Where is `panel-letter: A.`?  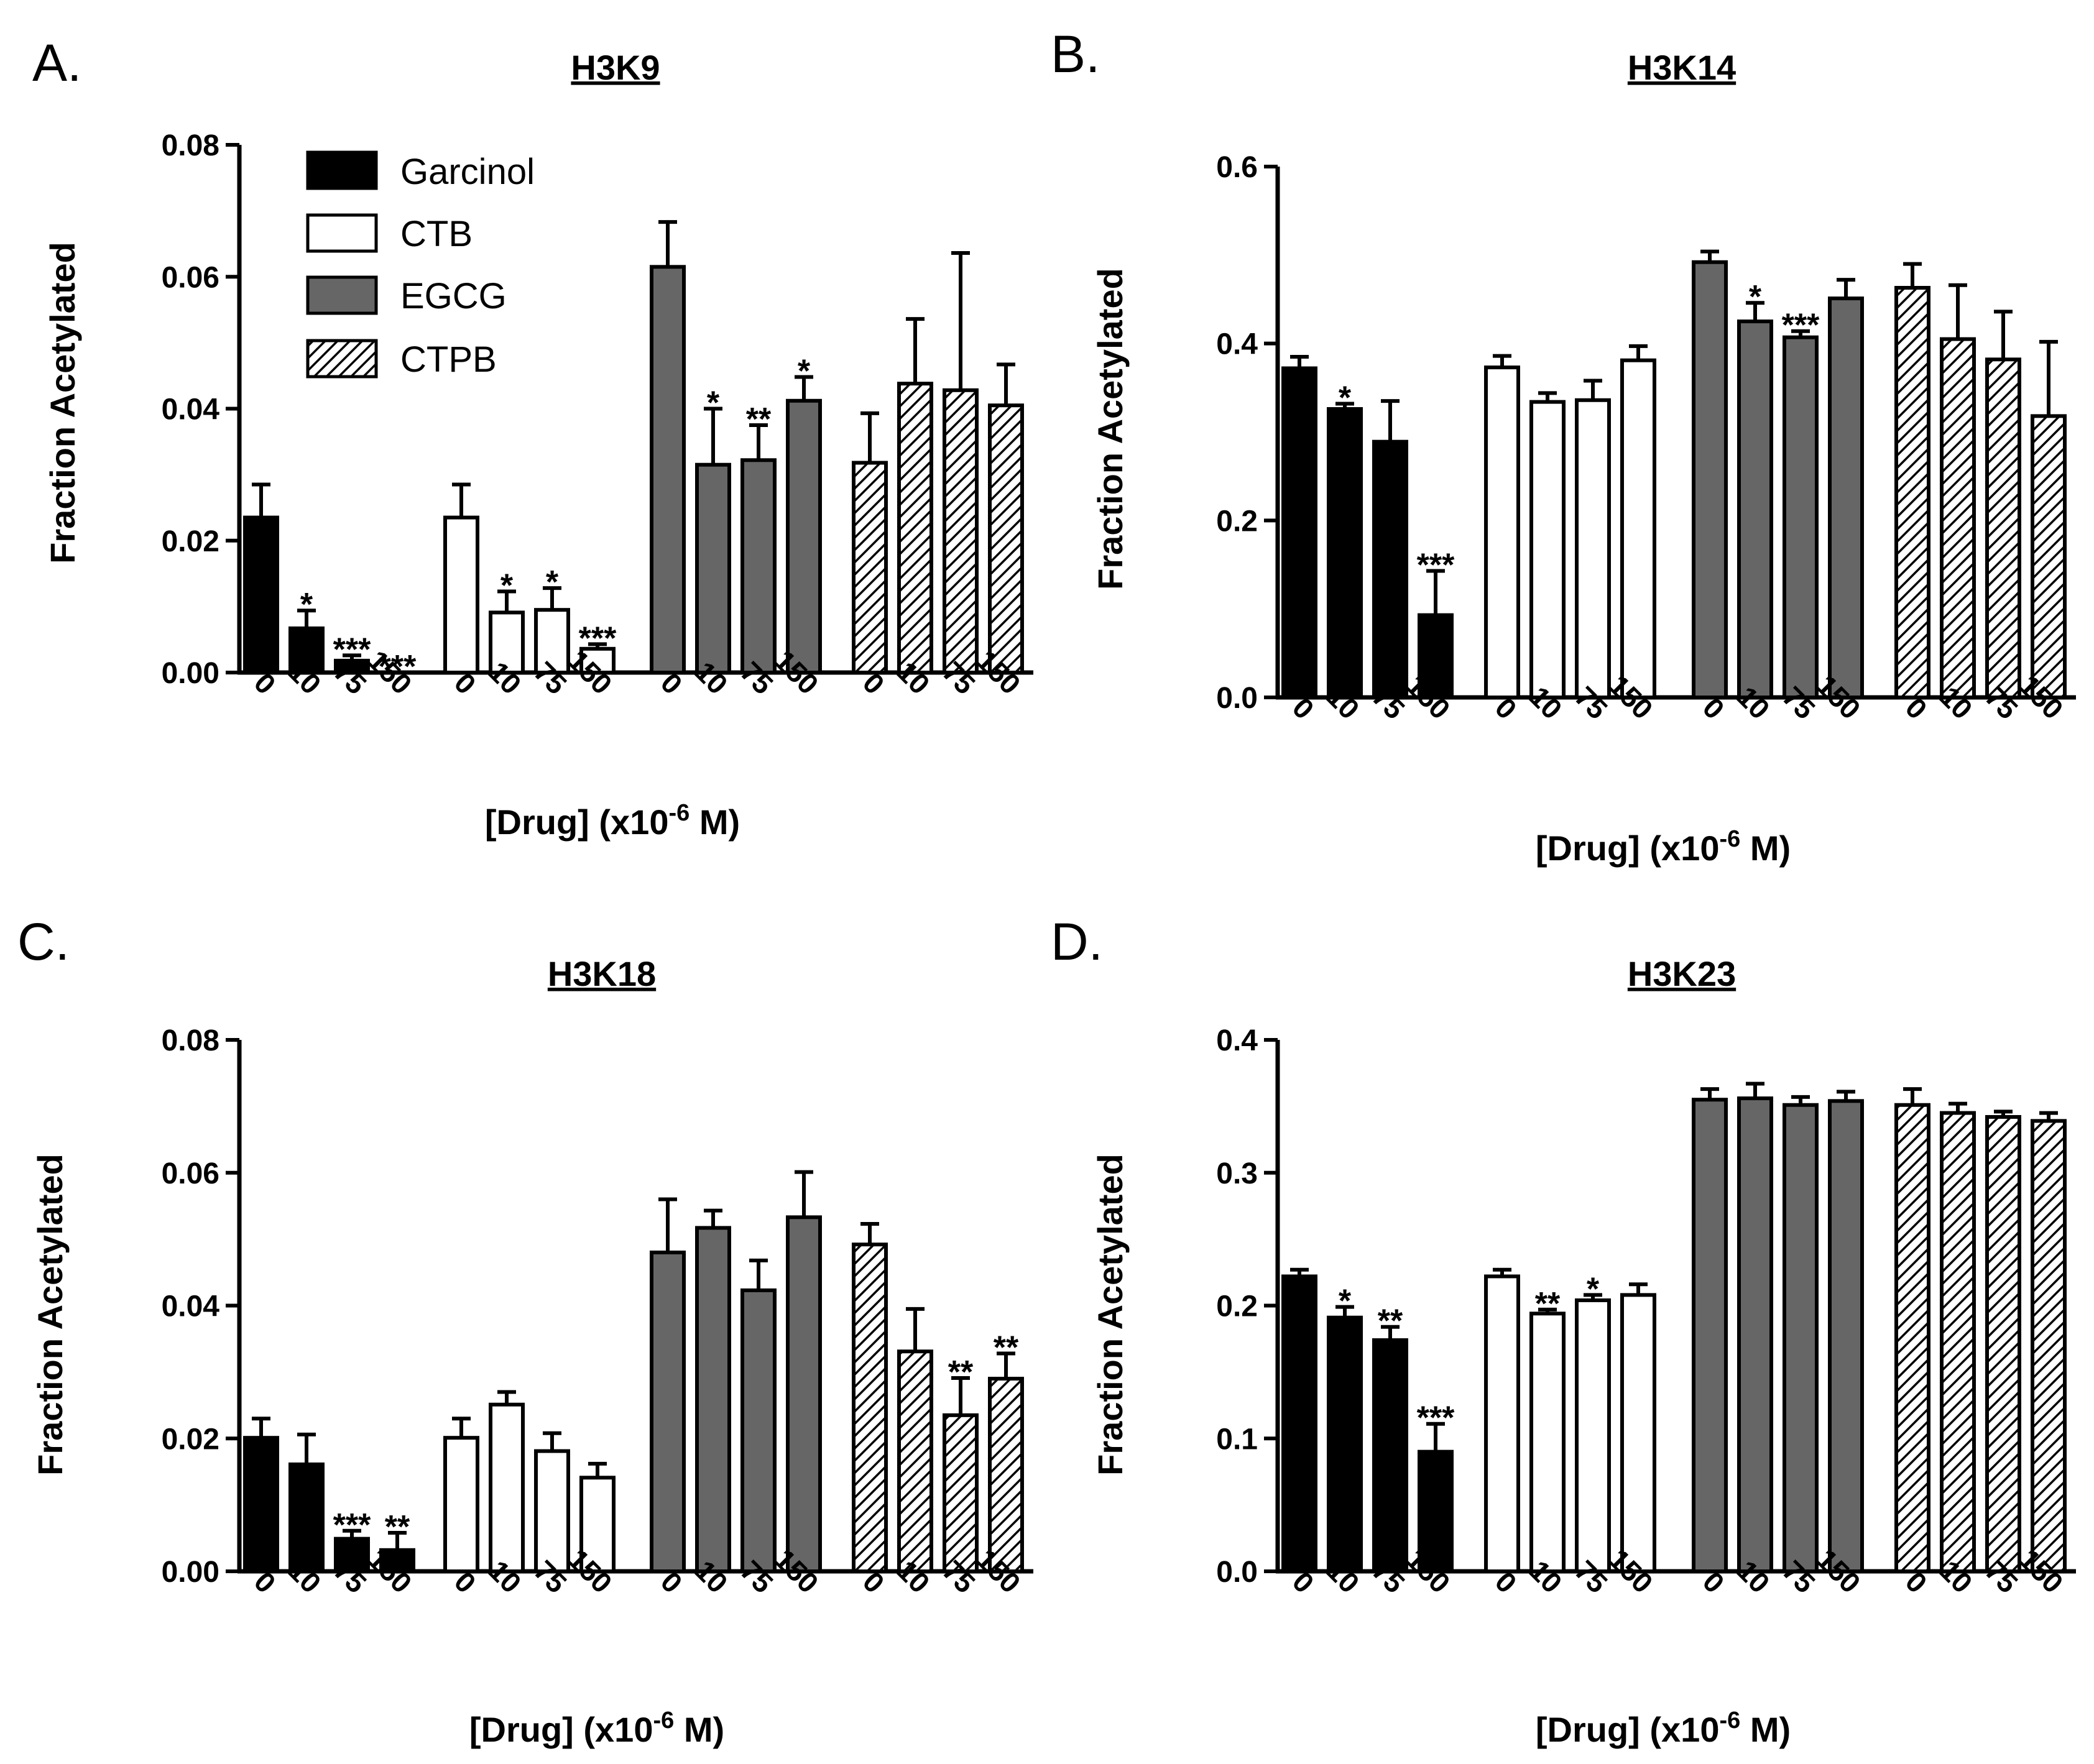 panel-letter: A. is located at coordinates (57, 63).